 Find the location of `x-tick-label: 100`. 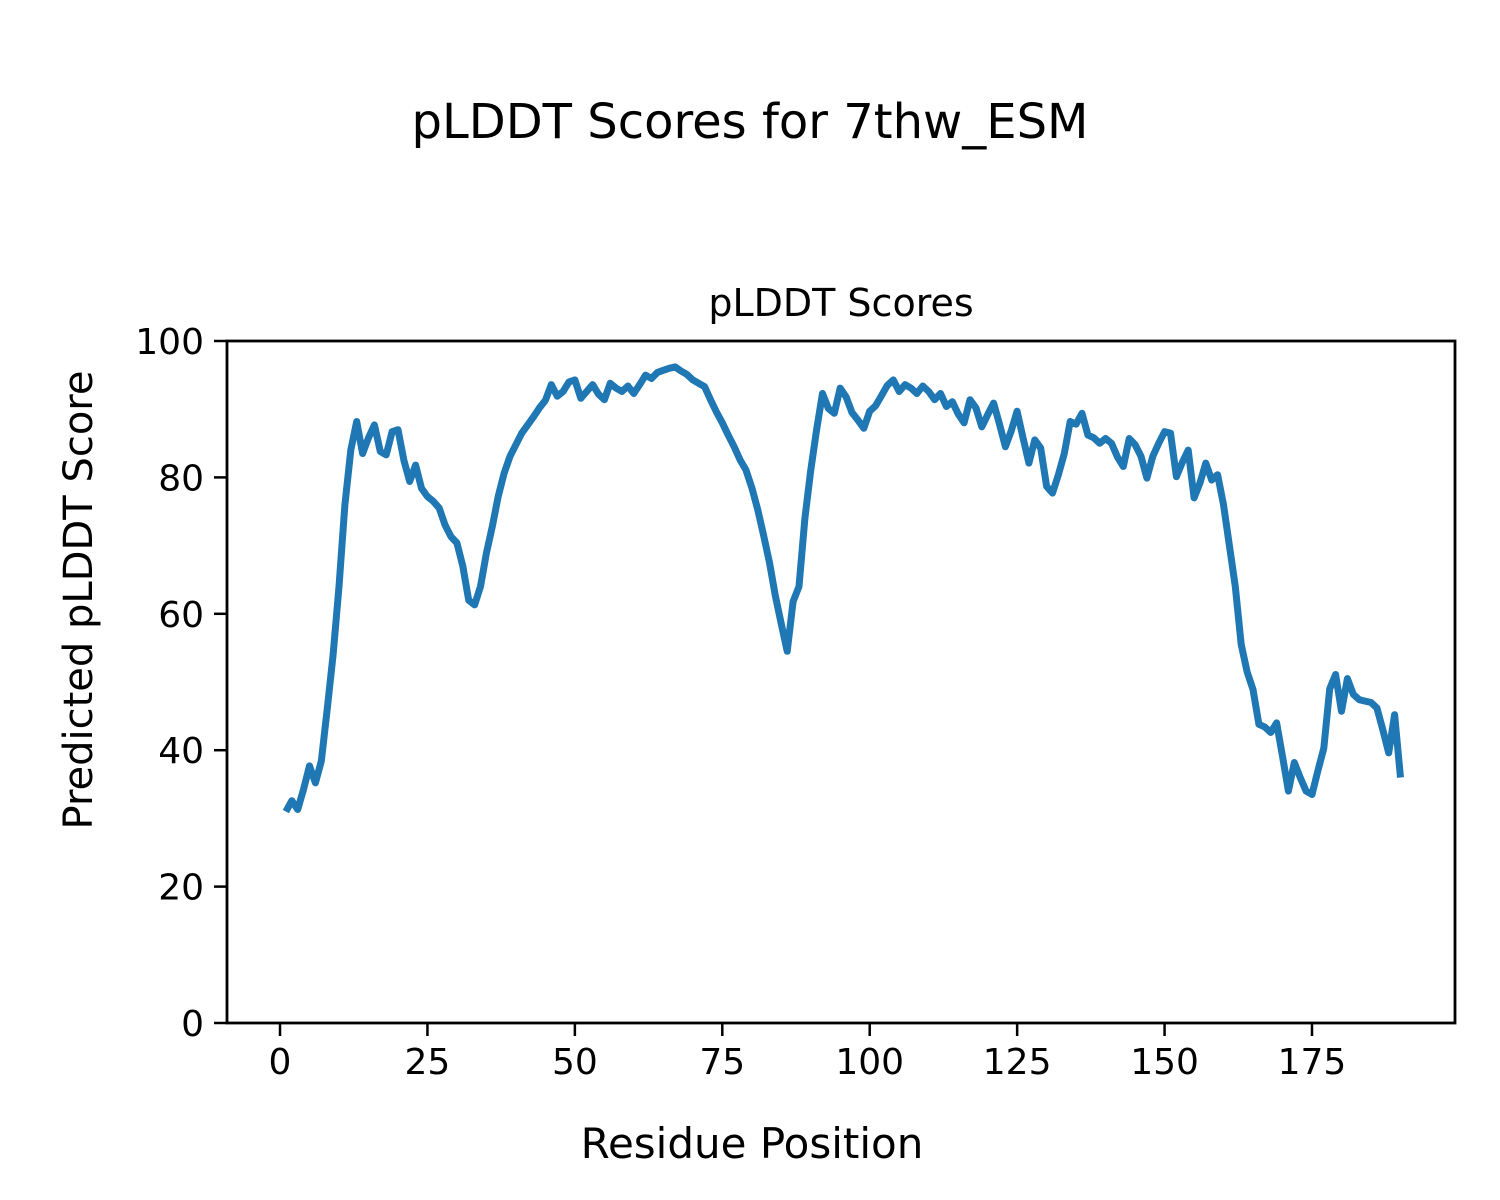

x-tick-label: 100 is located at coordinates (869, 1062).